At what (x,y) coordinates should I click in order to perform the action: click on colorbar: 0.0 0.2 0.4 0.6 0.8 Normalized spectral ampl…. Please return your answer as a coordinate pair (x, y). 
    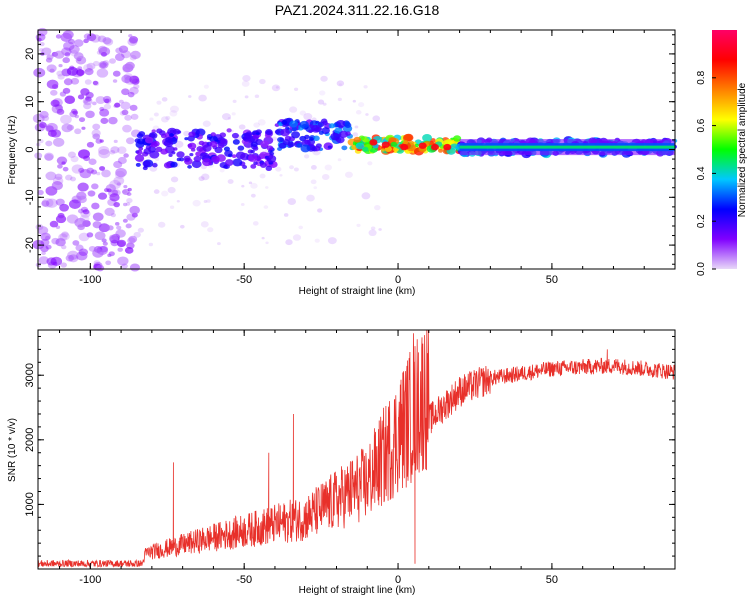
    Looking at the image, I should click on (722, 153).